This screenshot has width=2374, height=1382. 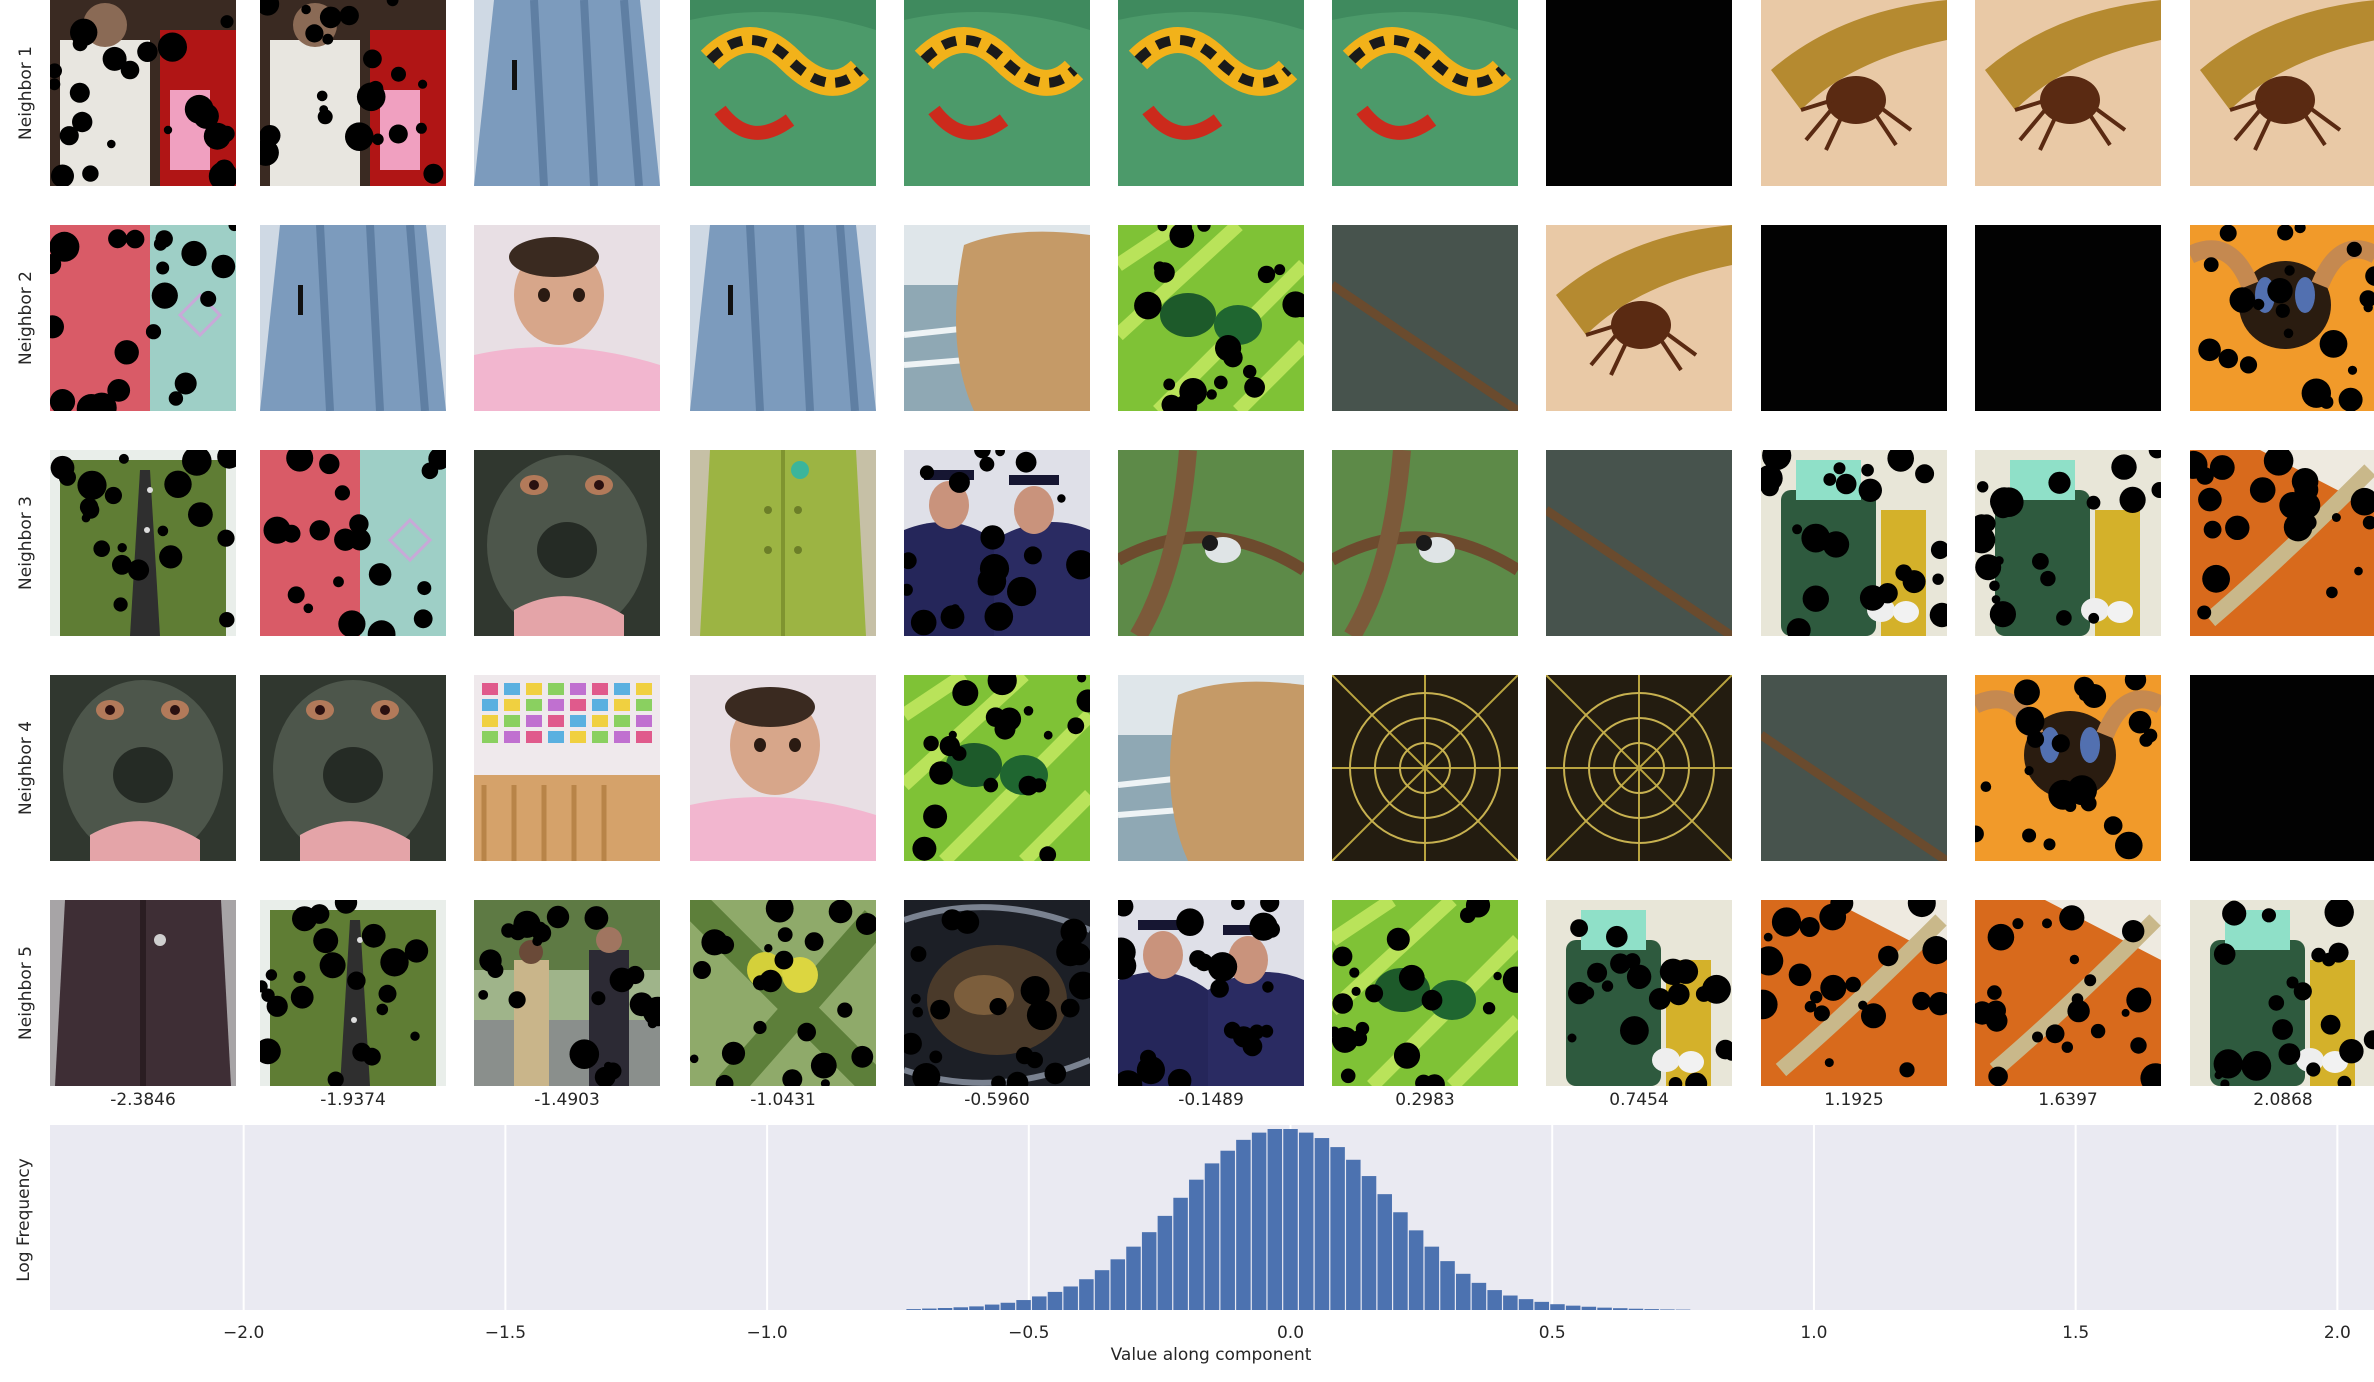 I want to click on photo-bird-on-branch, so click(x=1425, y=543).